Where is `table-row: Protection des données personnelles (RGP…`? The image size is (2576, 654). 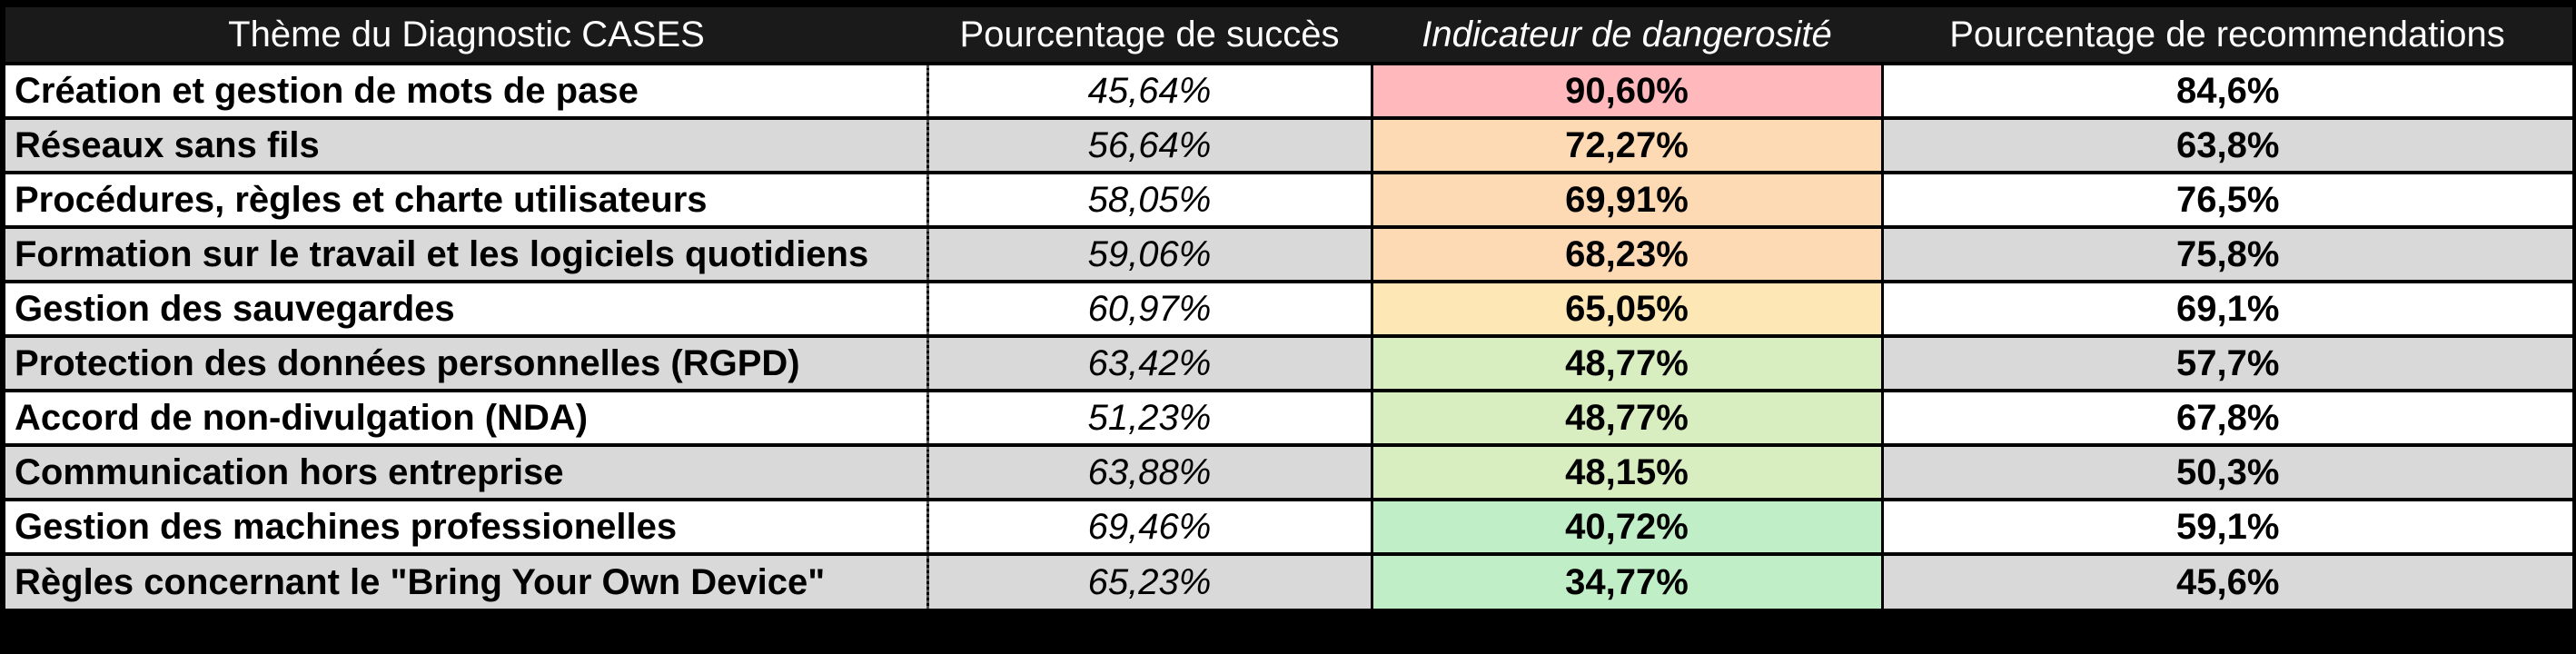
table-row: Protection des données personnelles (RGP… is located at coordinates (1288, 363).